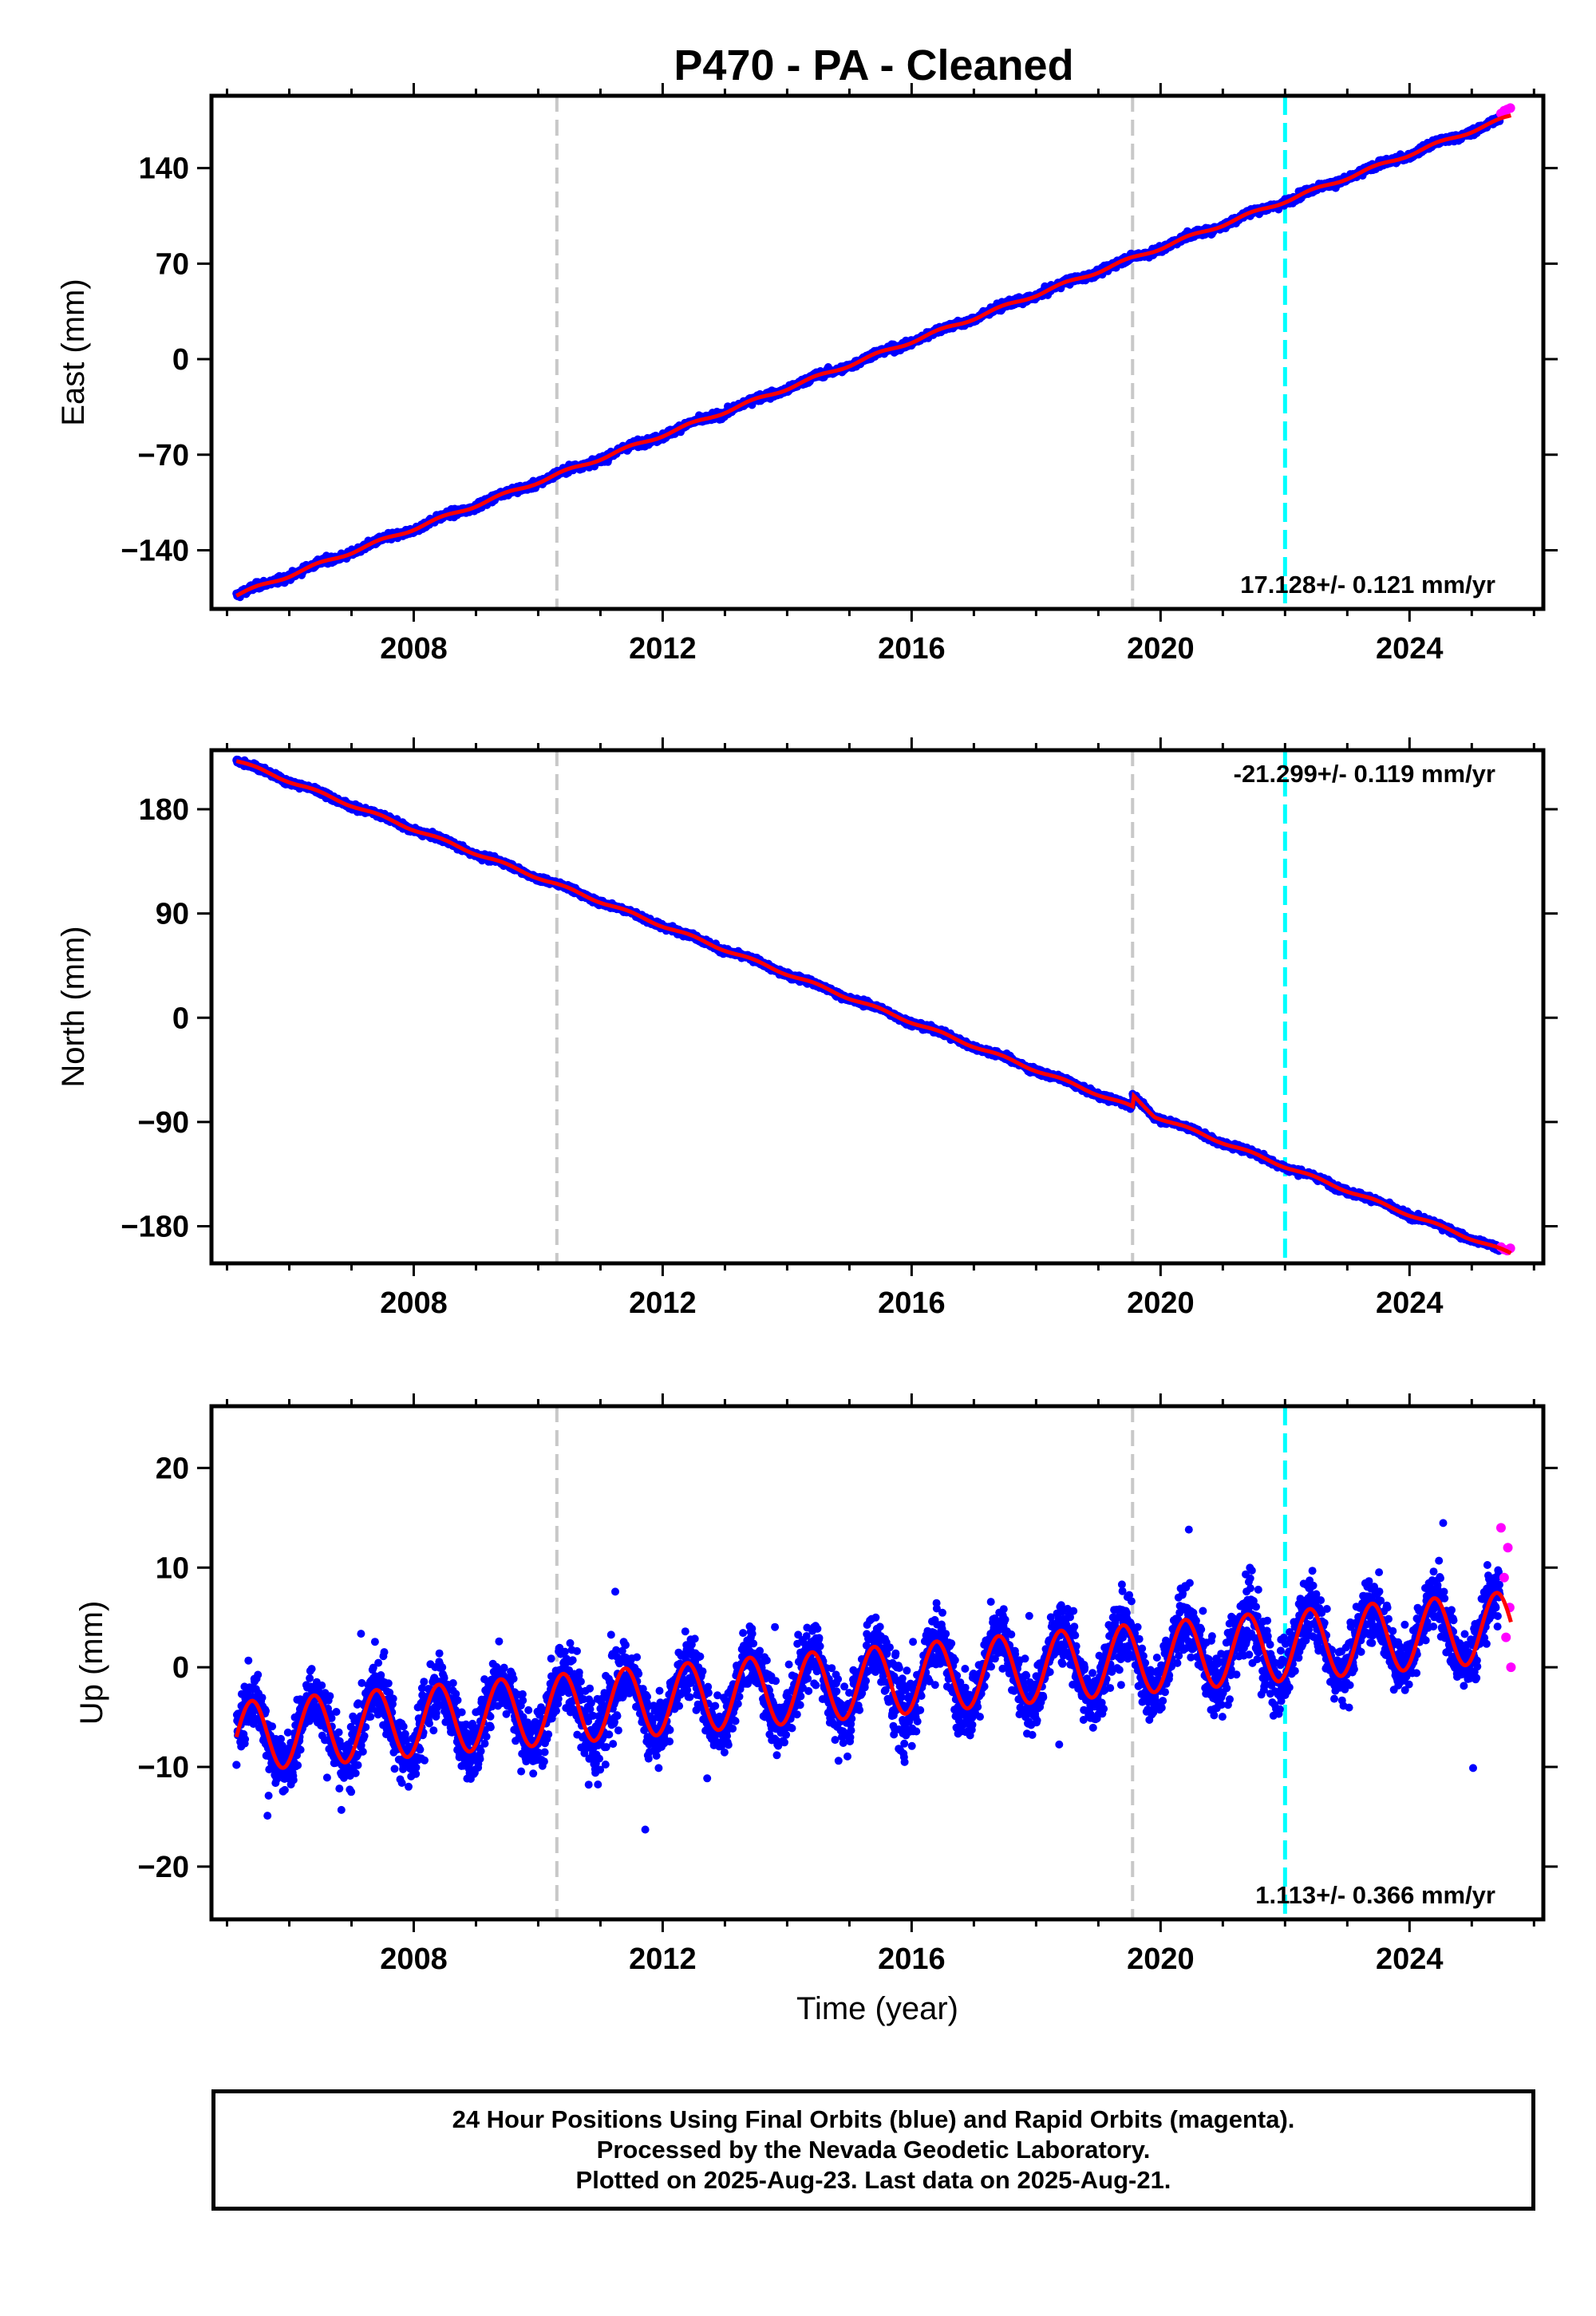  What do you see at coordinates (73, 352) in the screenshot?
I see `east-y-axis-label: East (mm)` at bounding box center [73, 352].